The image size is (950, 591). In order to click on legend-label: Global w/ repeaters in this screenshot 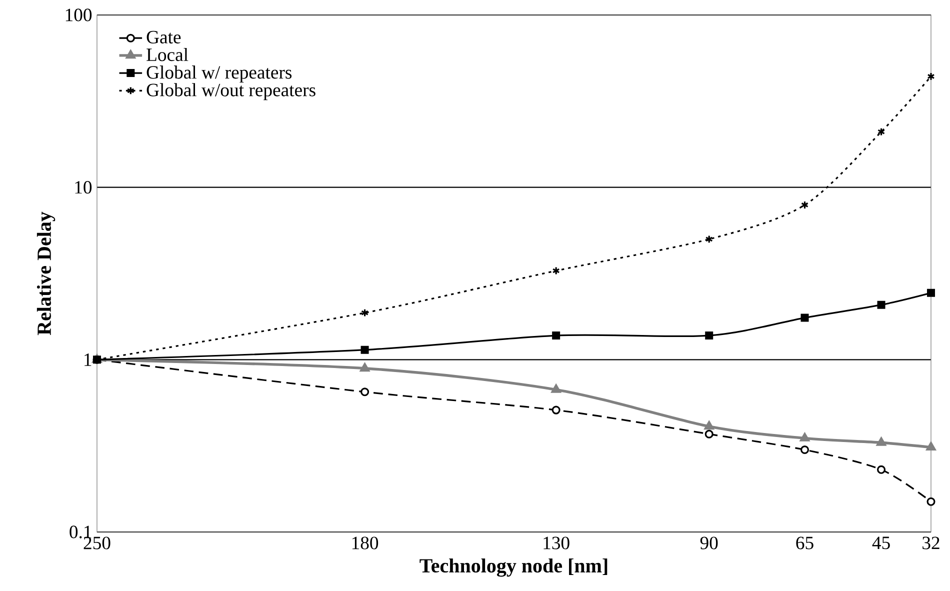, I will do `click(219, 74)`.